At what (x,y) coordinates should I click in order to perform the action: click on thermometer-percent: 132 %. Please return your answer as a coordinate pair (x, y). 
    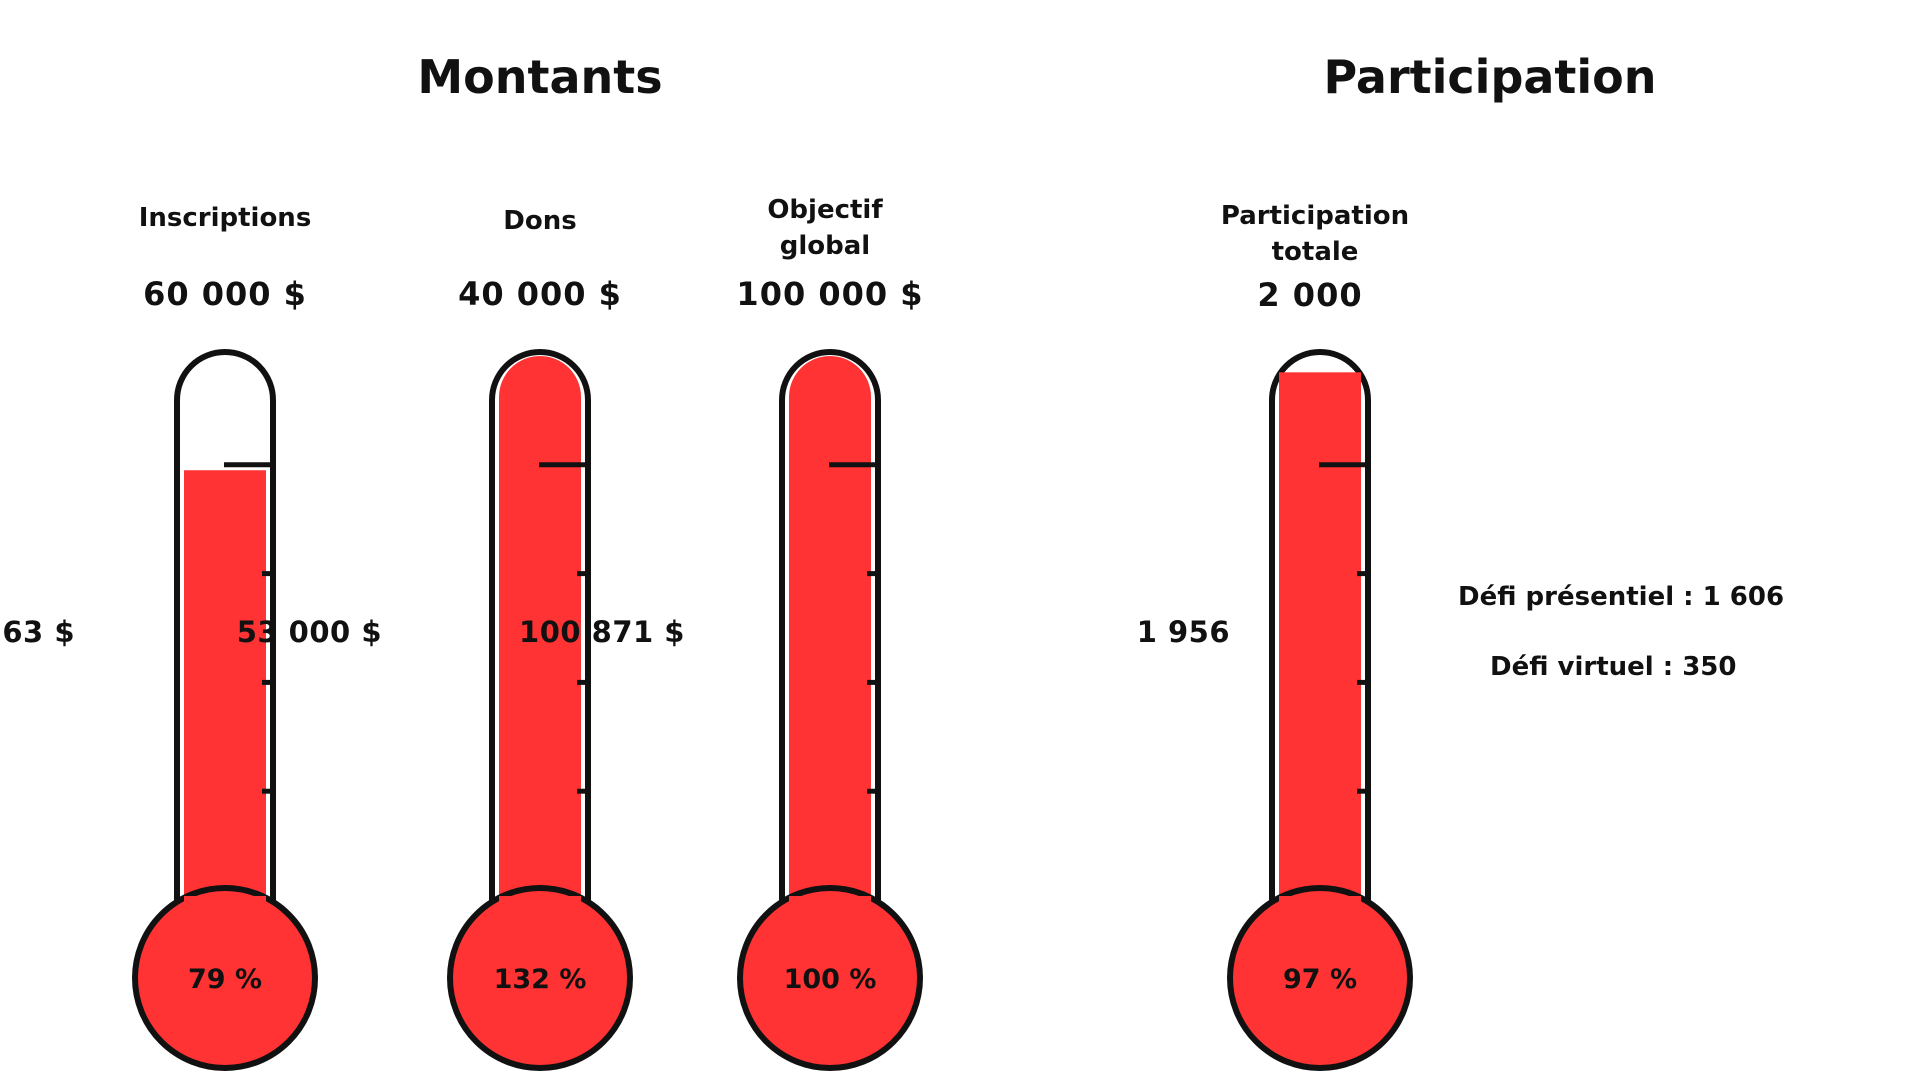
    Looking at the image, I should click on (540, 979).